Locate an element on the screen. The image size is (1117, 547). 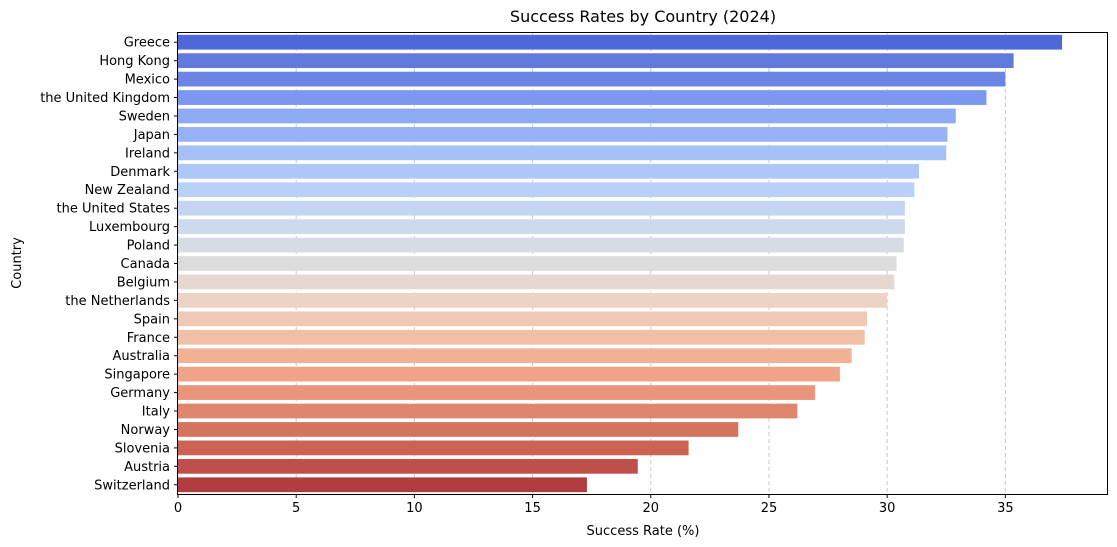
y-tick-label: Switzerland is located at coordinates (132, 485).